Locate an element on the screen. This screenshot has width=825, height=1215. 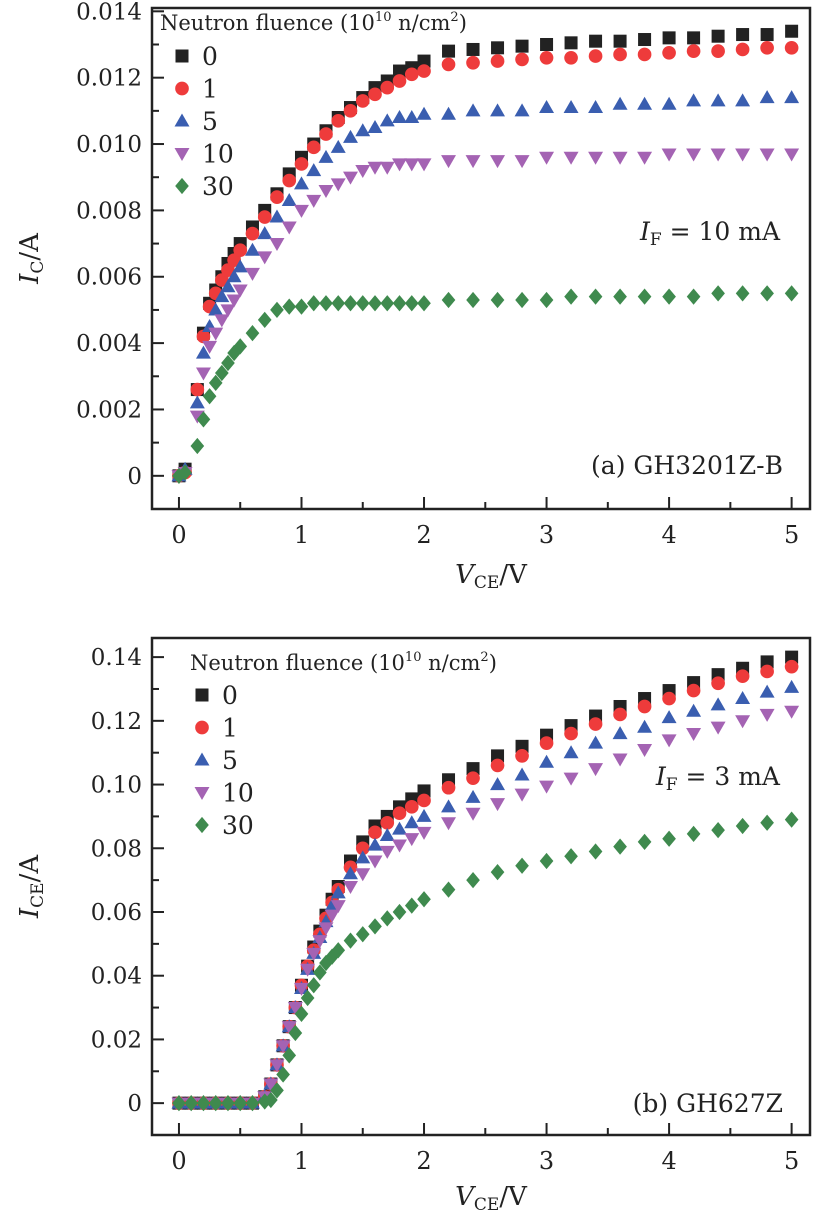
x-tick-label: 5 is located at coordinates (791, 1161).